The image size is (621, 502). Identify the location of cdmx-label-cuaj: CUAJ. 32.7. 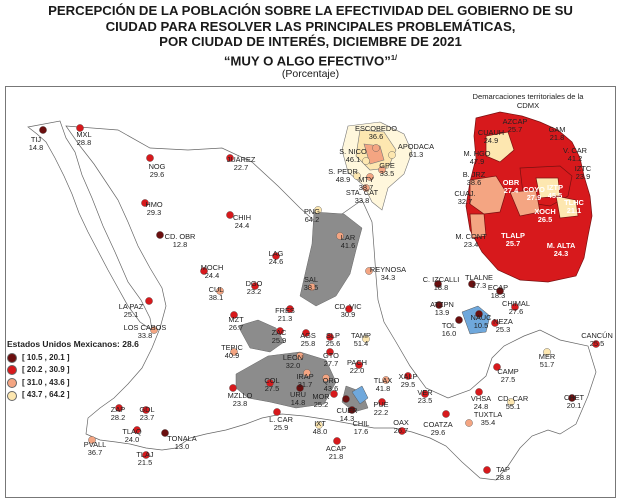
(464, 198).